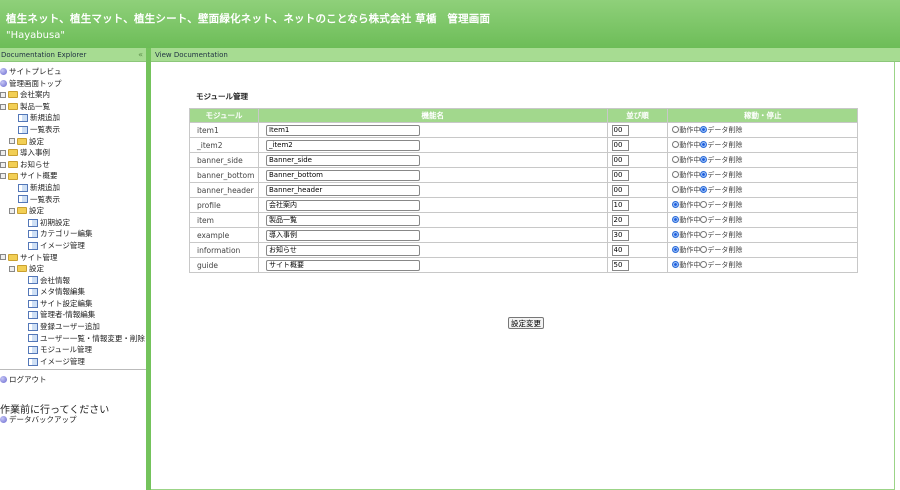 The image size is (900, 490). I want to click on tree-item: お知らせ, so click(73, 165).